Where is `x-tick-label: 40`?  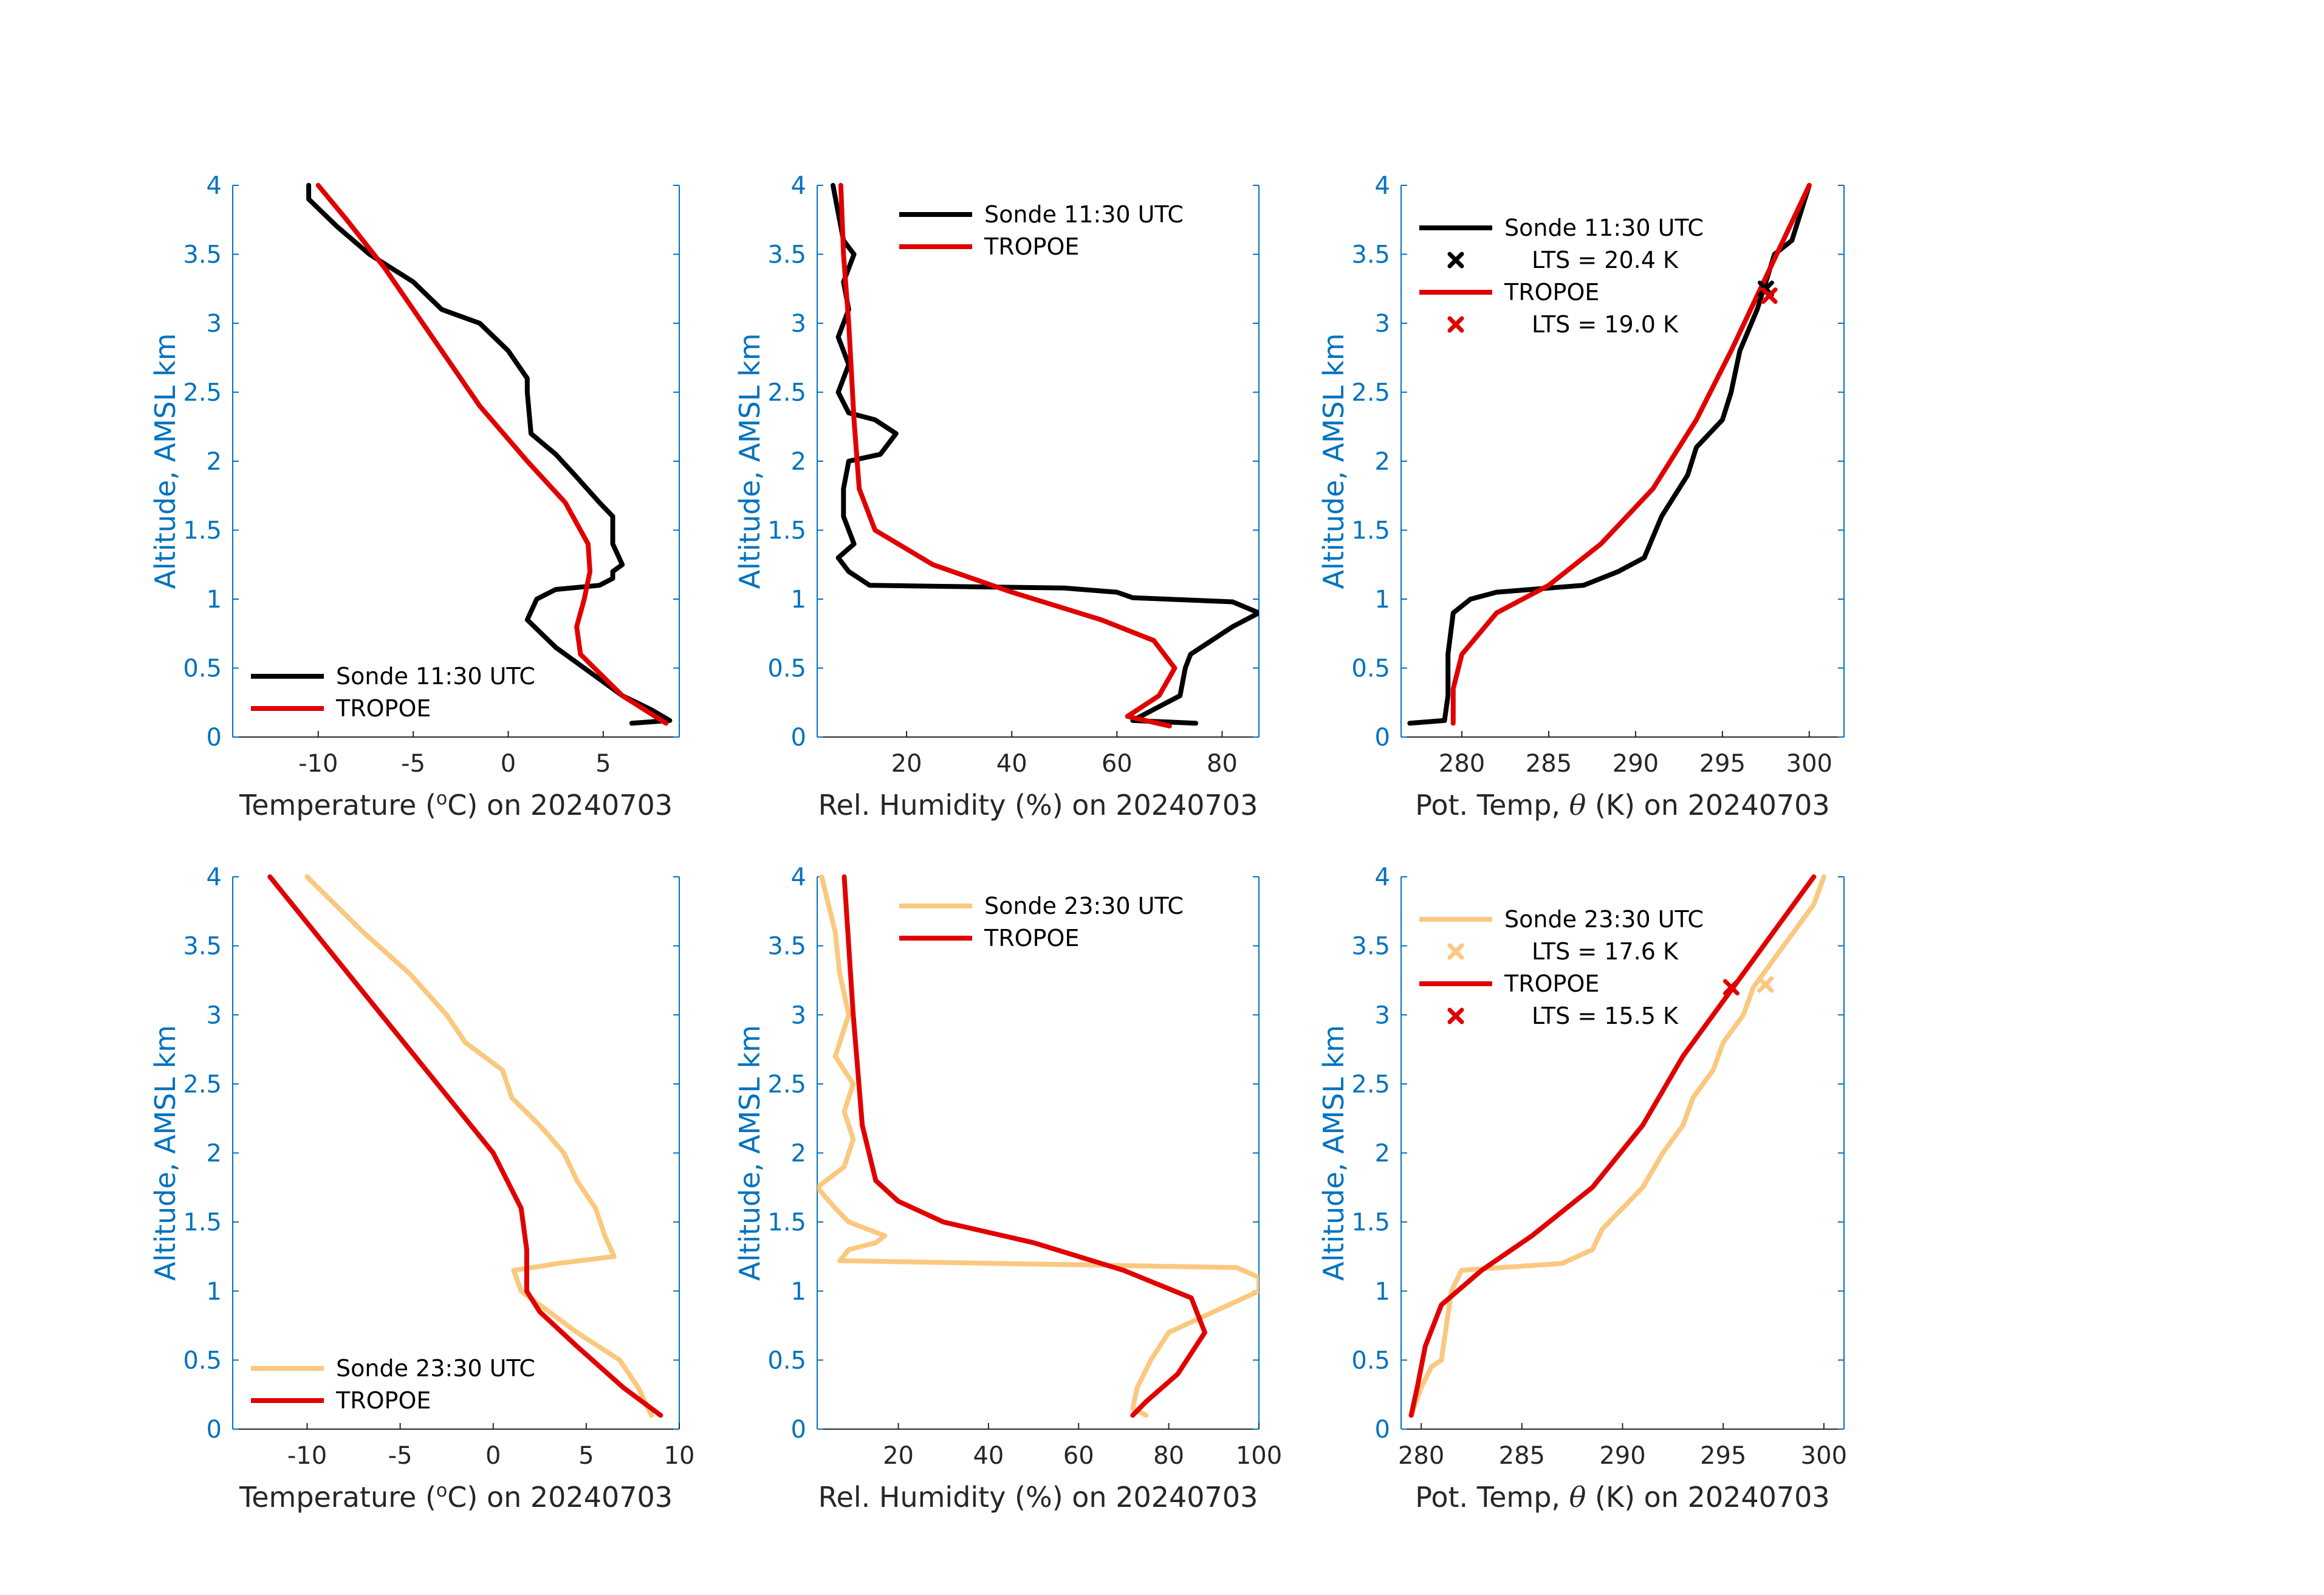
x-tick-label: 40 is located at coordinates (988, 1456).